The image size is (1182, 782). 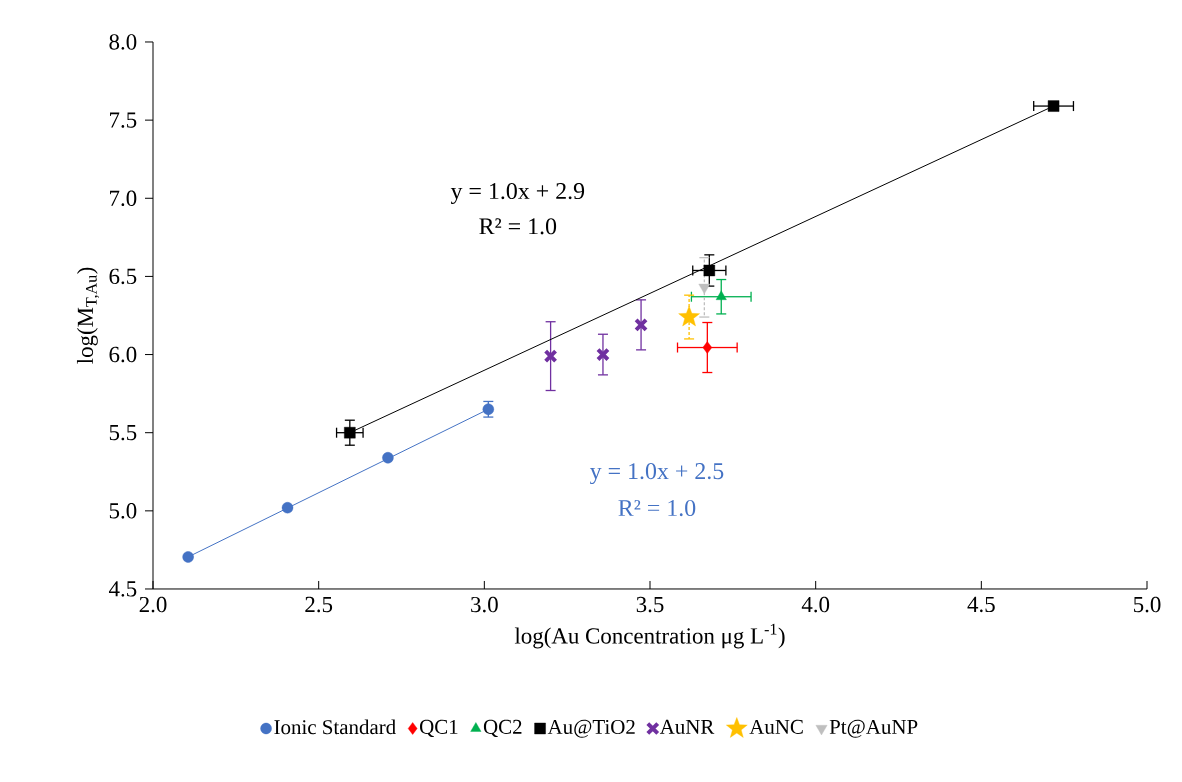 What do you see at coordinates (1147, 604) in the screenshot?
I see `x-tick-label: 5.0` at bounding box center [1147, 604].